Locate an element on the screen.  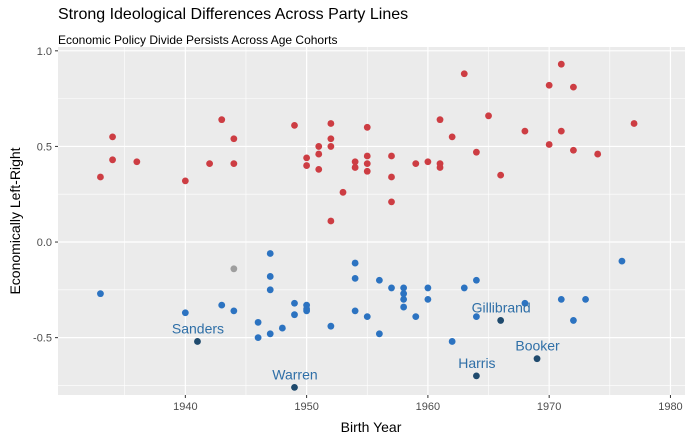
y-tick-label: 0.5 is located at coordinates (44, 147).